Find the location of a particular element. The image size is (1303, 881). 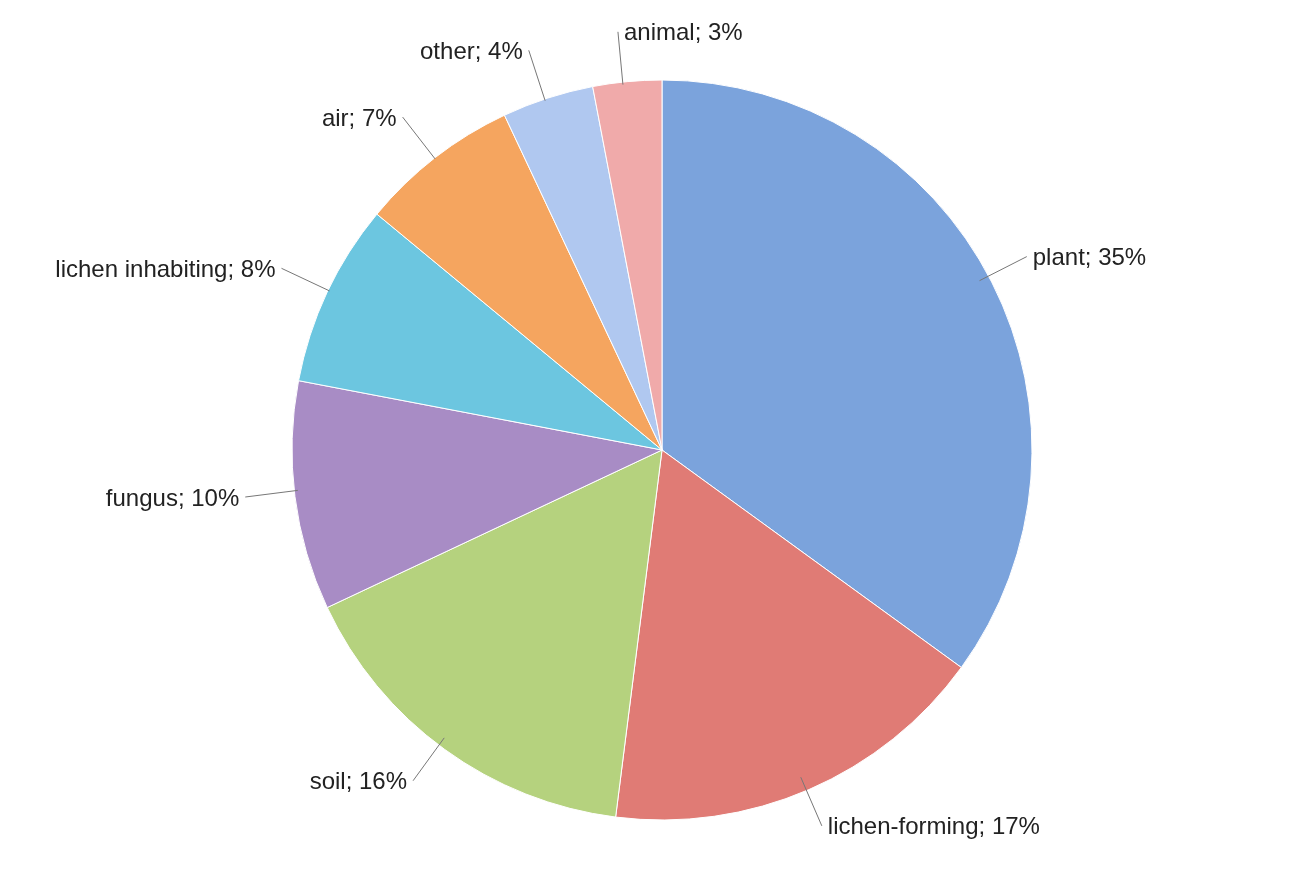

slice-label: lichen inhabiting; 8% is located at coordinates (165, 268).